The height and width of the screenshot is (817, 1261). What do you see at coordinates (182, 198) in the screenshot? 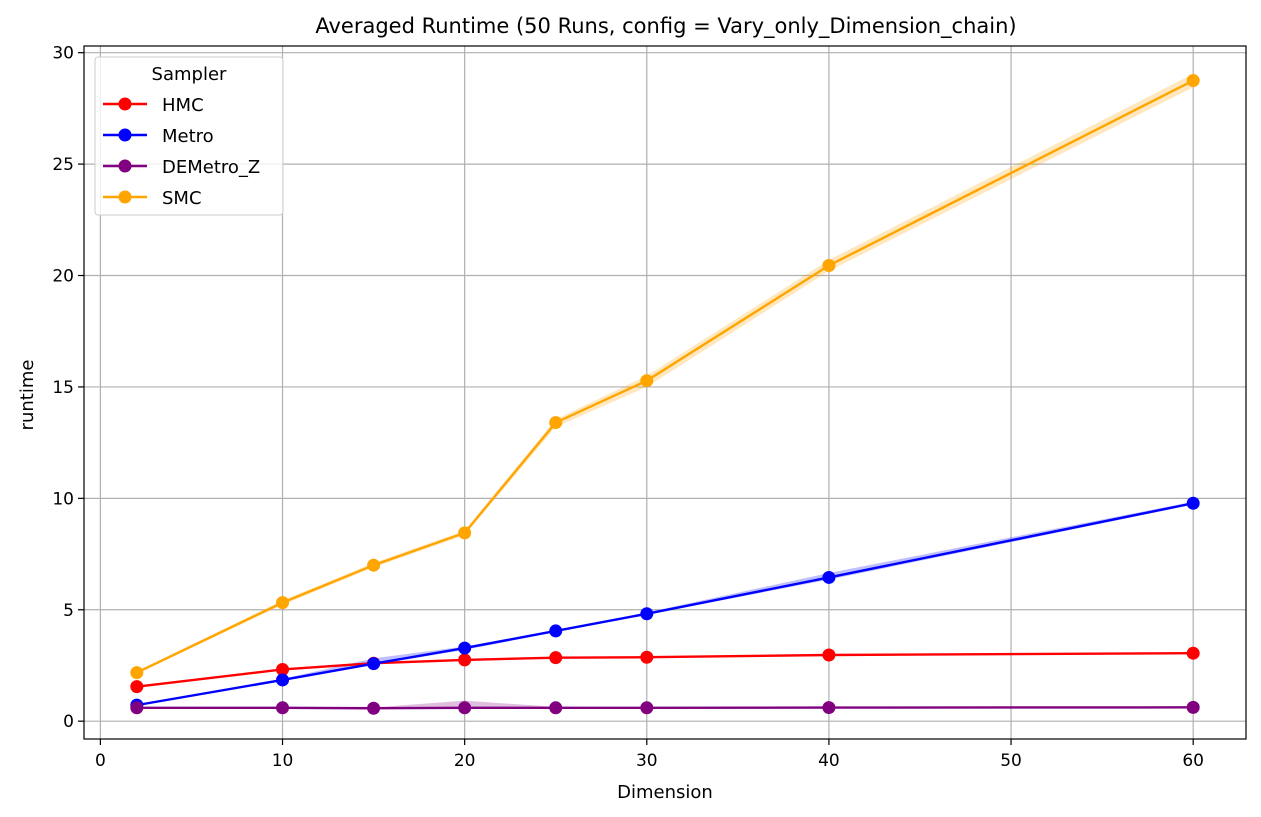
I see `legend-label: SMC` at bounding box center [182, 198].